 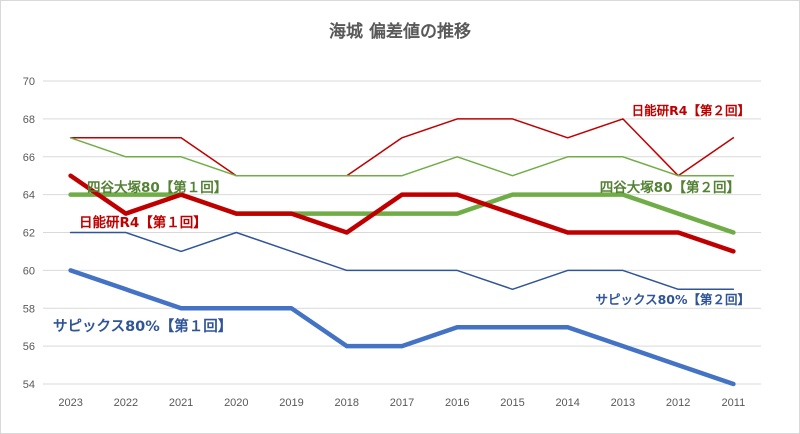 What do you see at coordinates (70, 403) in the screenshot?
I see `x-tick-label: 2023` at bounding box center [70, 403].